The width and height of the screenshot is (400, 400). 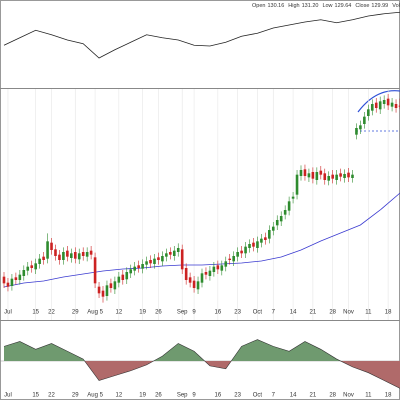 I want to click on x-tick-label: 14, so click(x=293, y=313).